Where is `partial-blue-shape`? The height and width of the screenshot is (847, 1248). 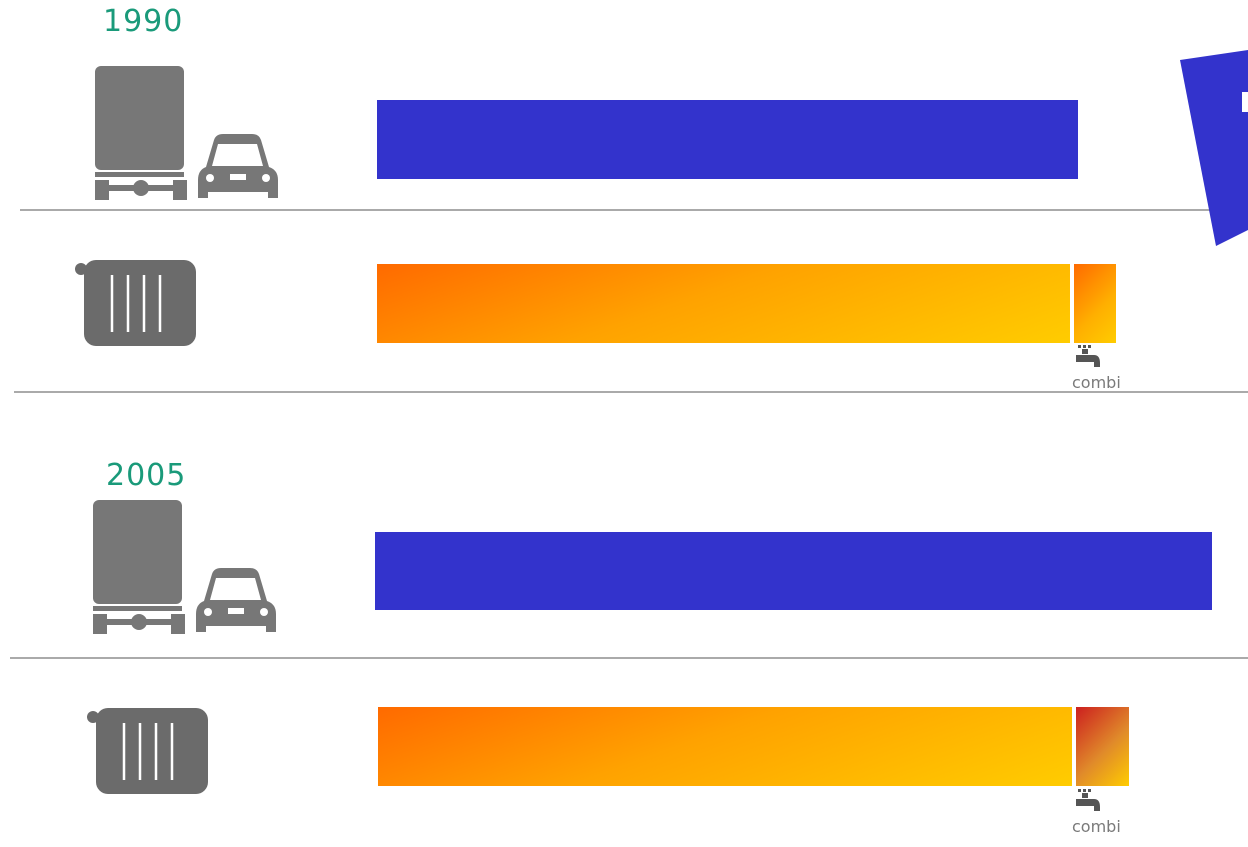 partial-blue-shape is located at coordinates (1214, 148).